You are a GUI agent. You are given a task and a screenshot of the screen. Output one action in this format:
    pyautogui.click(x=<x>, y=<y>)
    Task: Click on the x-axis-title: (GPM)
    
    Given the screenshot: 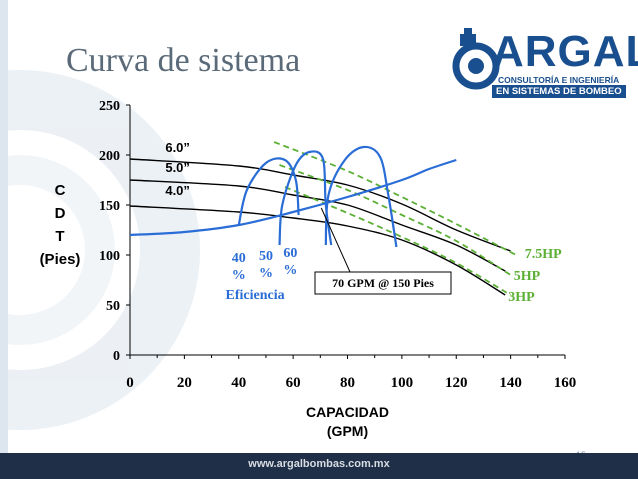 What is the action you would take?
    pyautogui.click(x=347, y=431)
    